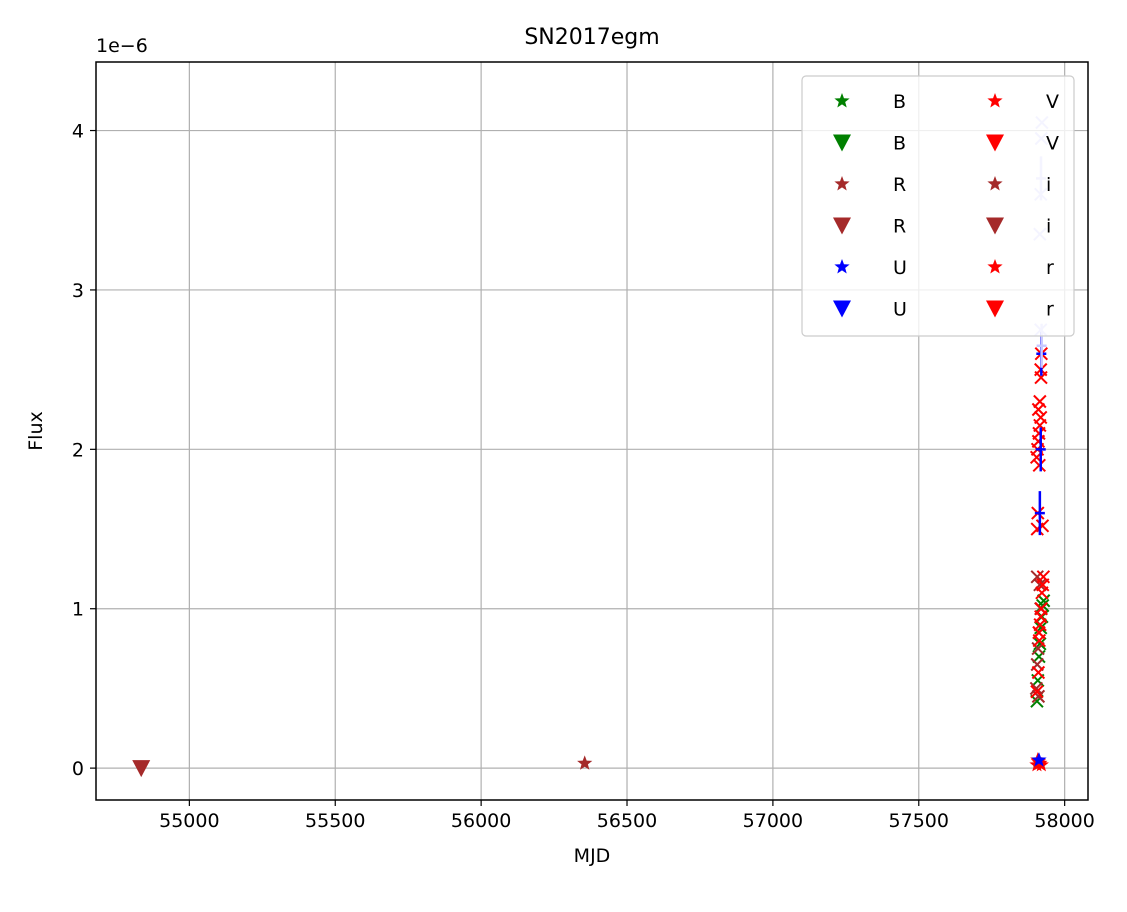  What do you see at coordinates (919, 821) in the screenshot?
I see `x-tick-label: 57500` at bounding box center [919, 821].